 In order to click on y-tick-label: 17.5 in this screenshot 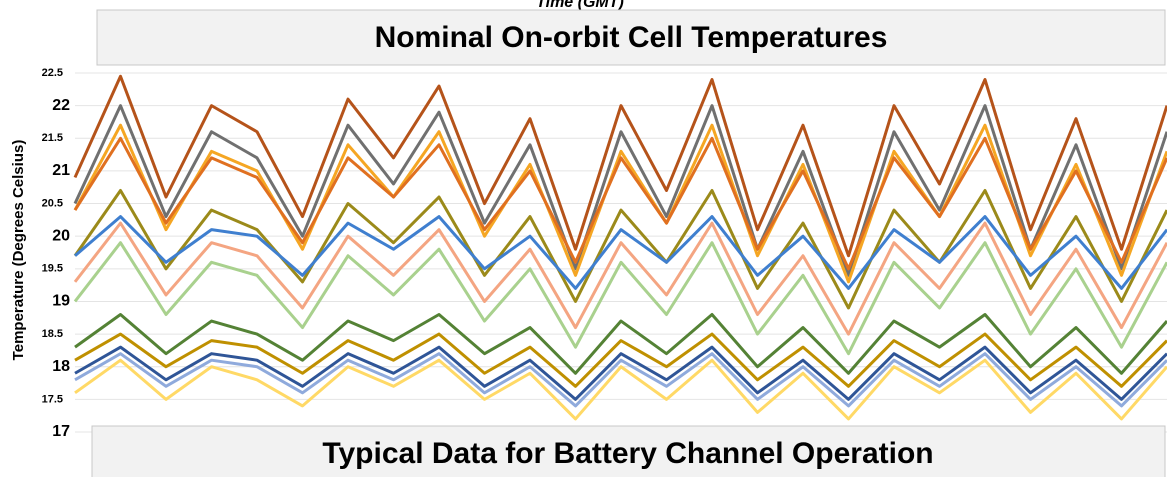, I will do `click(52, 399)`.